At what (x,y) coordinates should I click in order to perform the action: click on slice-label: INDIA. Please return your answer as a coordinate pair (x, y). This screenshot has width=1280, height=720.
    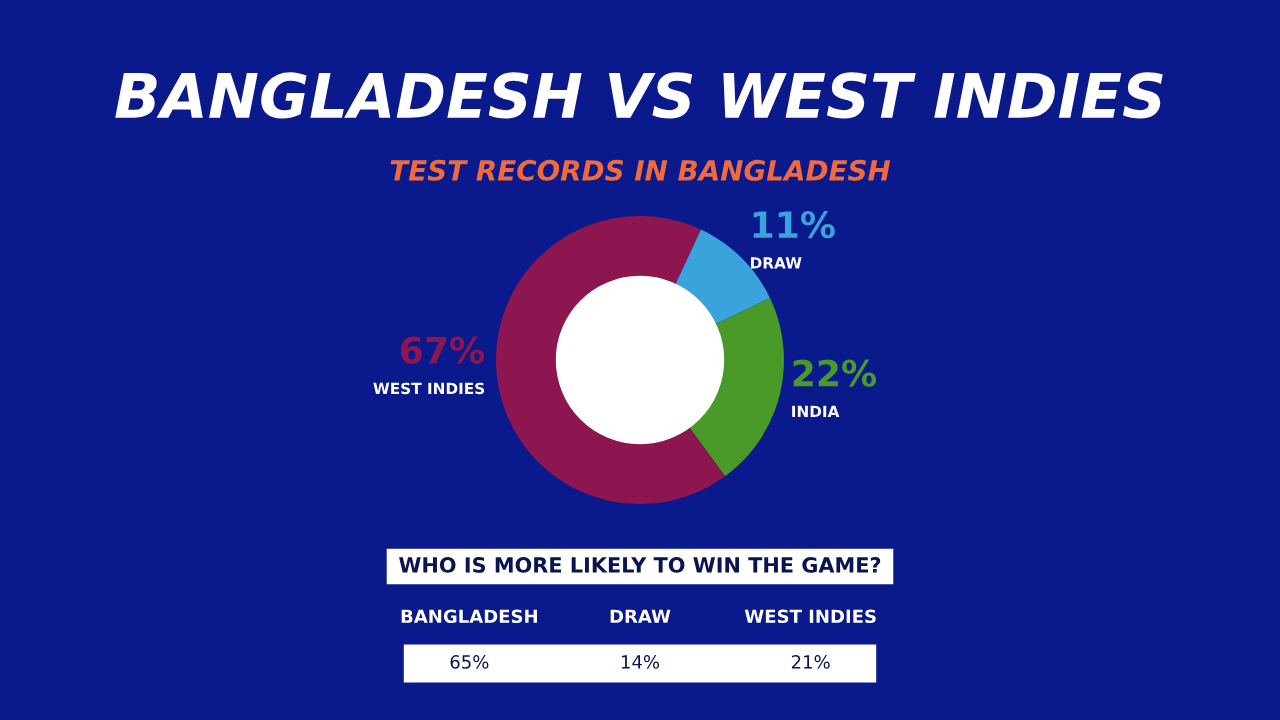
    Looking at the image, I should click on (816, 411).